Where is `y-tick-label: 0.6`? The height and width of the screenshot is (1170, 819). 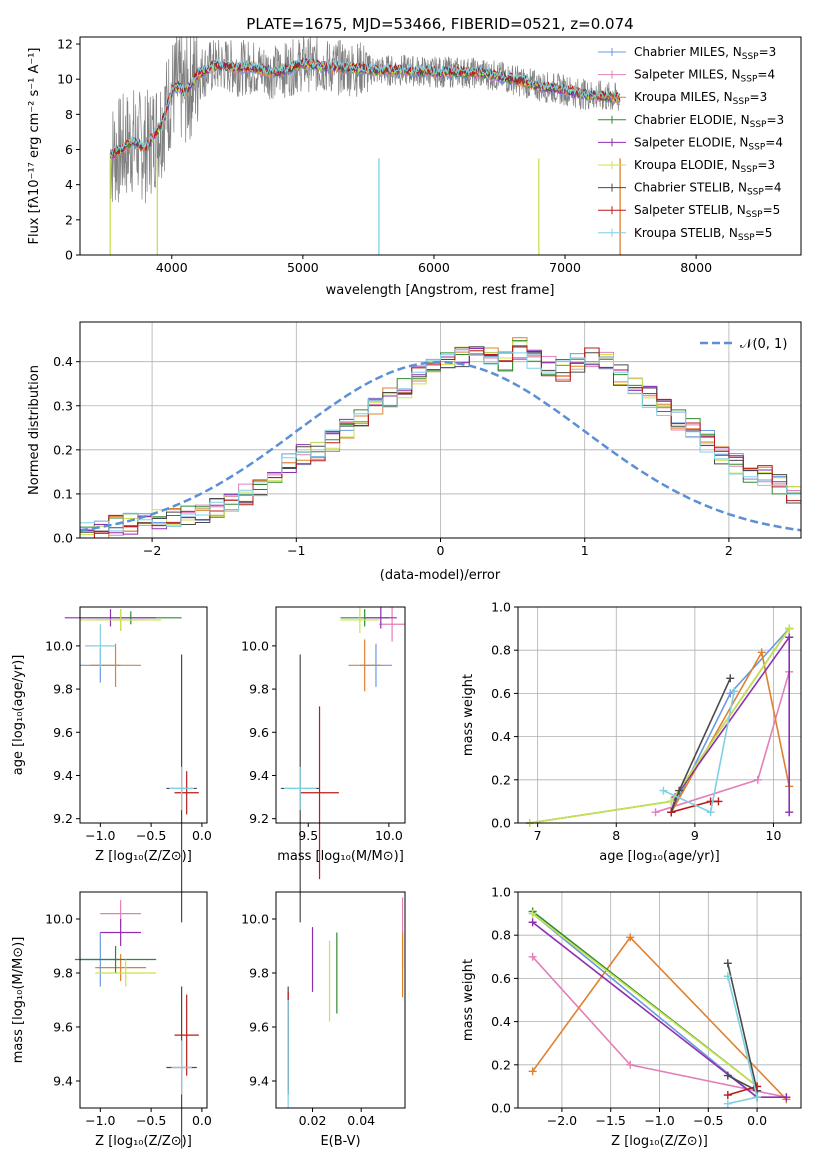
y-tick-label: 0.6 is located at coordinates (501, 978).